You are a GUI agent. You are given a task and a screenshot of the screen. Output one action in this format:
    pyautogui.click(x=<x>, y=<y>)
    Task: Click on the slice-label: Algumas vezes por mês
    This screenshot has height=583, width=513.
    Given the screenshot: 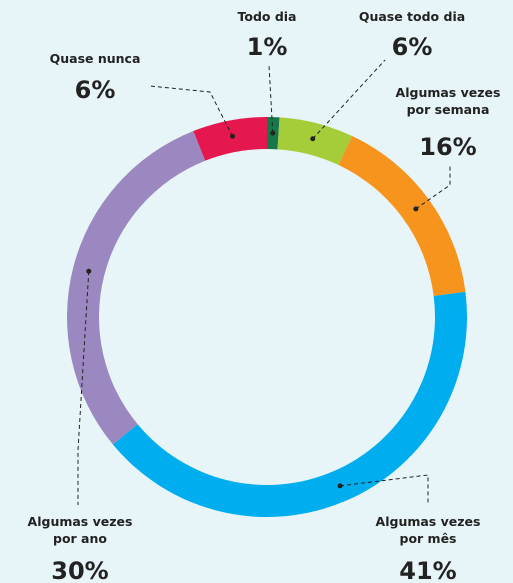 What is the action you would take?
    pyautogui.click(x=428, y=530)
    